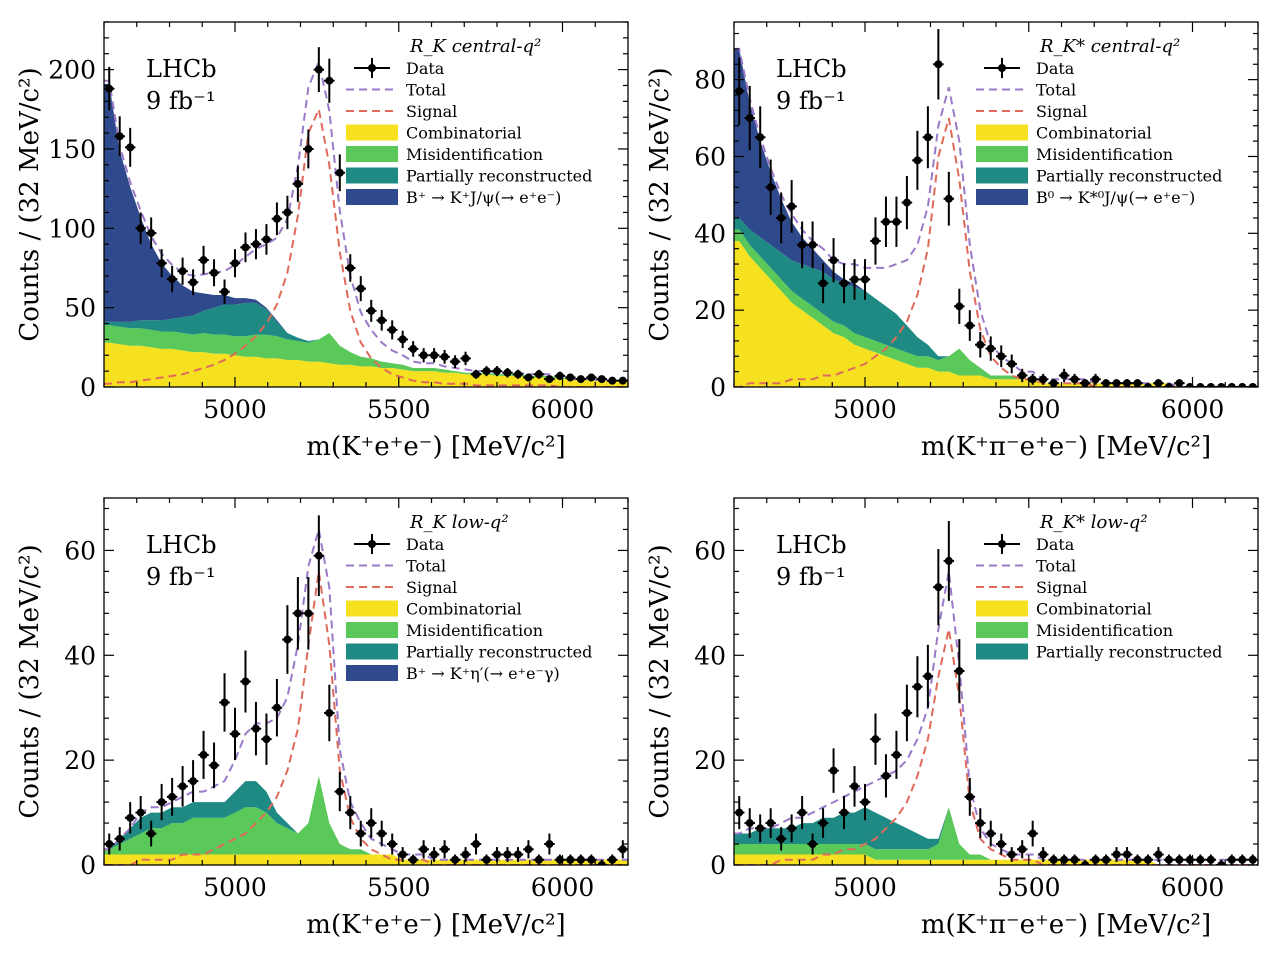 This screenshot has width=1280, height=955. I want to click on component-combinatorial, so click(996, 314).